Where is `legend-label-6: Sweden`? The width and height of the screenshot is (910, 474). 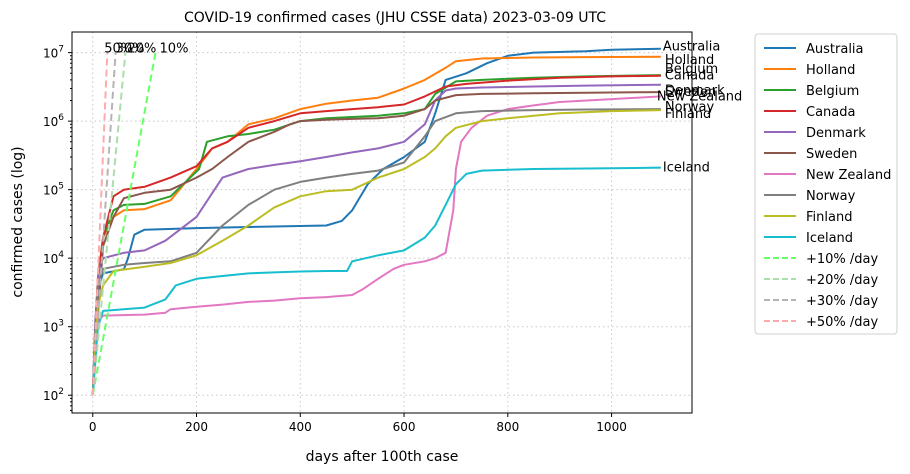
legend-label-6: Sweden is located at coordinates (831, 154).